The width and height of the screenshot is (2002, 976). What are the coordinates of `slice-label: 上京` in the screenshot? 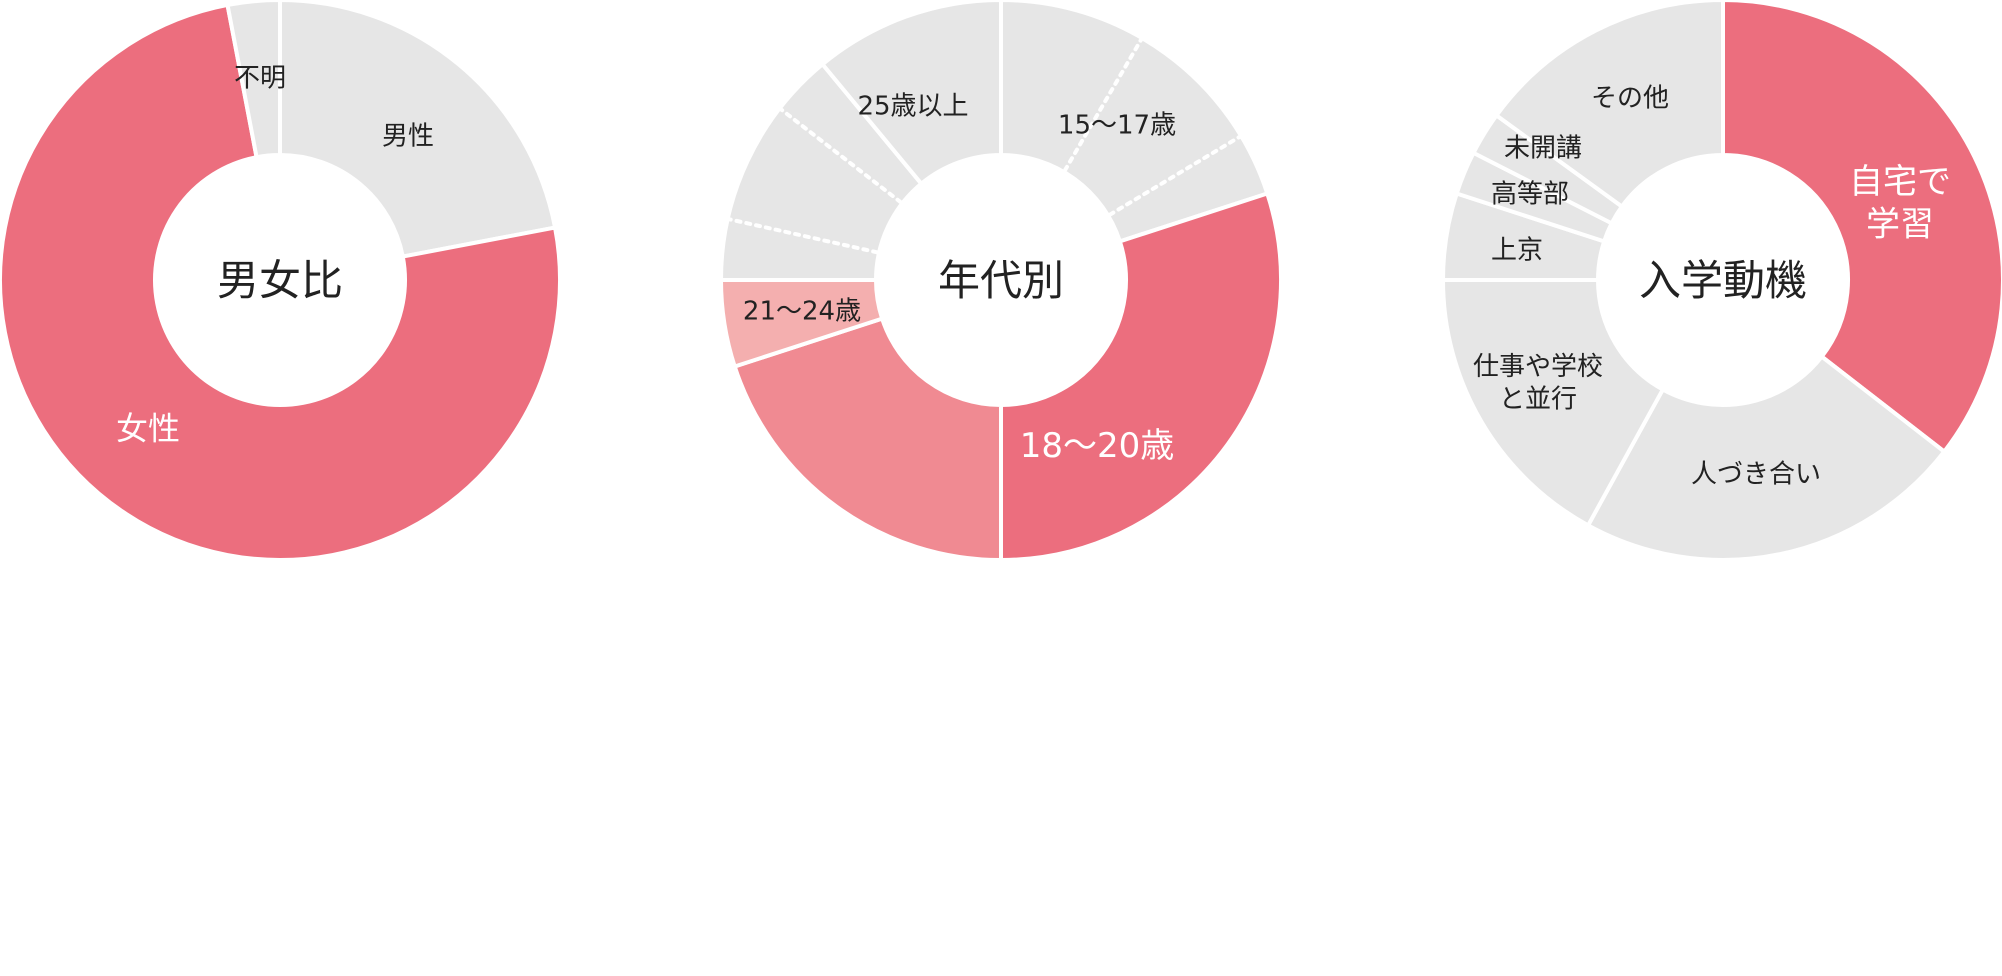 It's located at (1517, 250).